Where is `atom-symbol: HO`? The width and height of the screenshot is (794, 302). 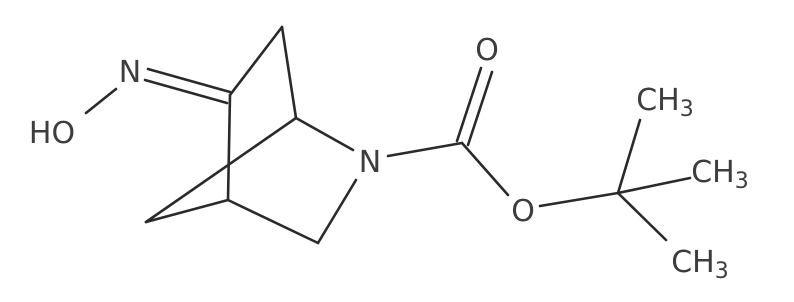 atom-symbol: HO is located at coordinates (52, 133).